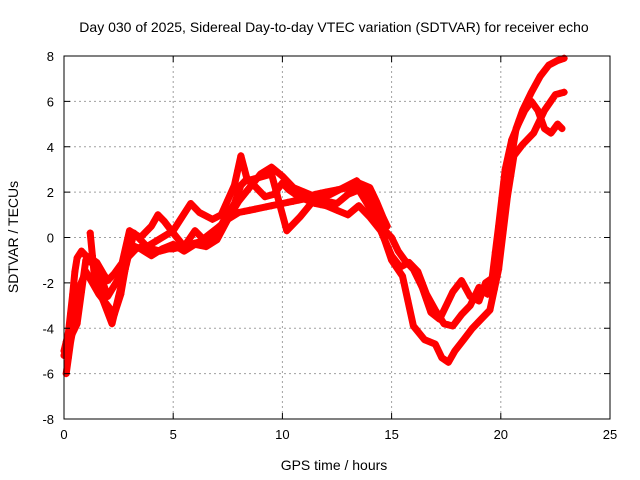 The width and height of the screenshot is (640, 480). What do you see at coordinates (282, 434) in the screenshot?
I see `x-tick-label: 10` at bounding box center [282, 434].